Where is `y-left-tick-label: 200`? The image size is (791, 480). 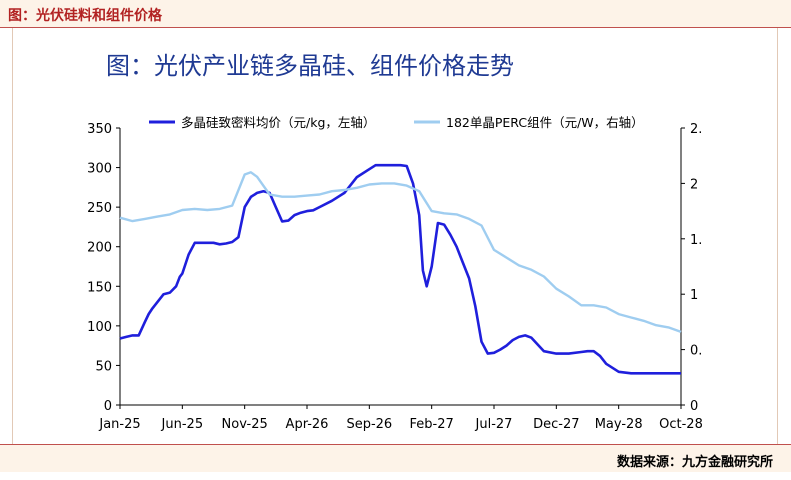 y-left-tick-label: 200 is located at coordinates (99, 248).